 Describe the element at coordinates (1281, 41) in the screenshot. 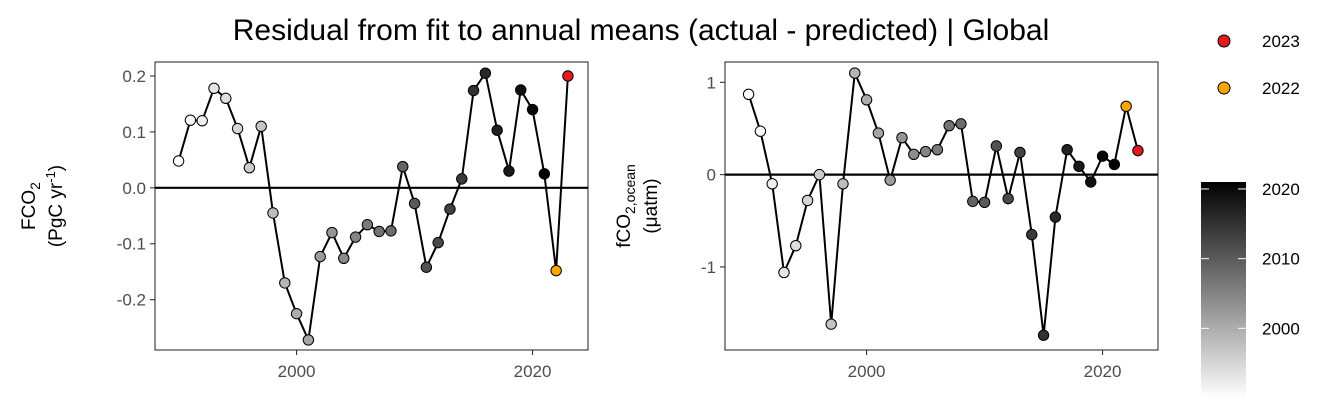

I see `legend-label: 2023` at that location.